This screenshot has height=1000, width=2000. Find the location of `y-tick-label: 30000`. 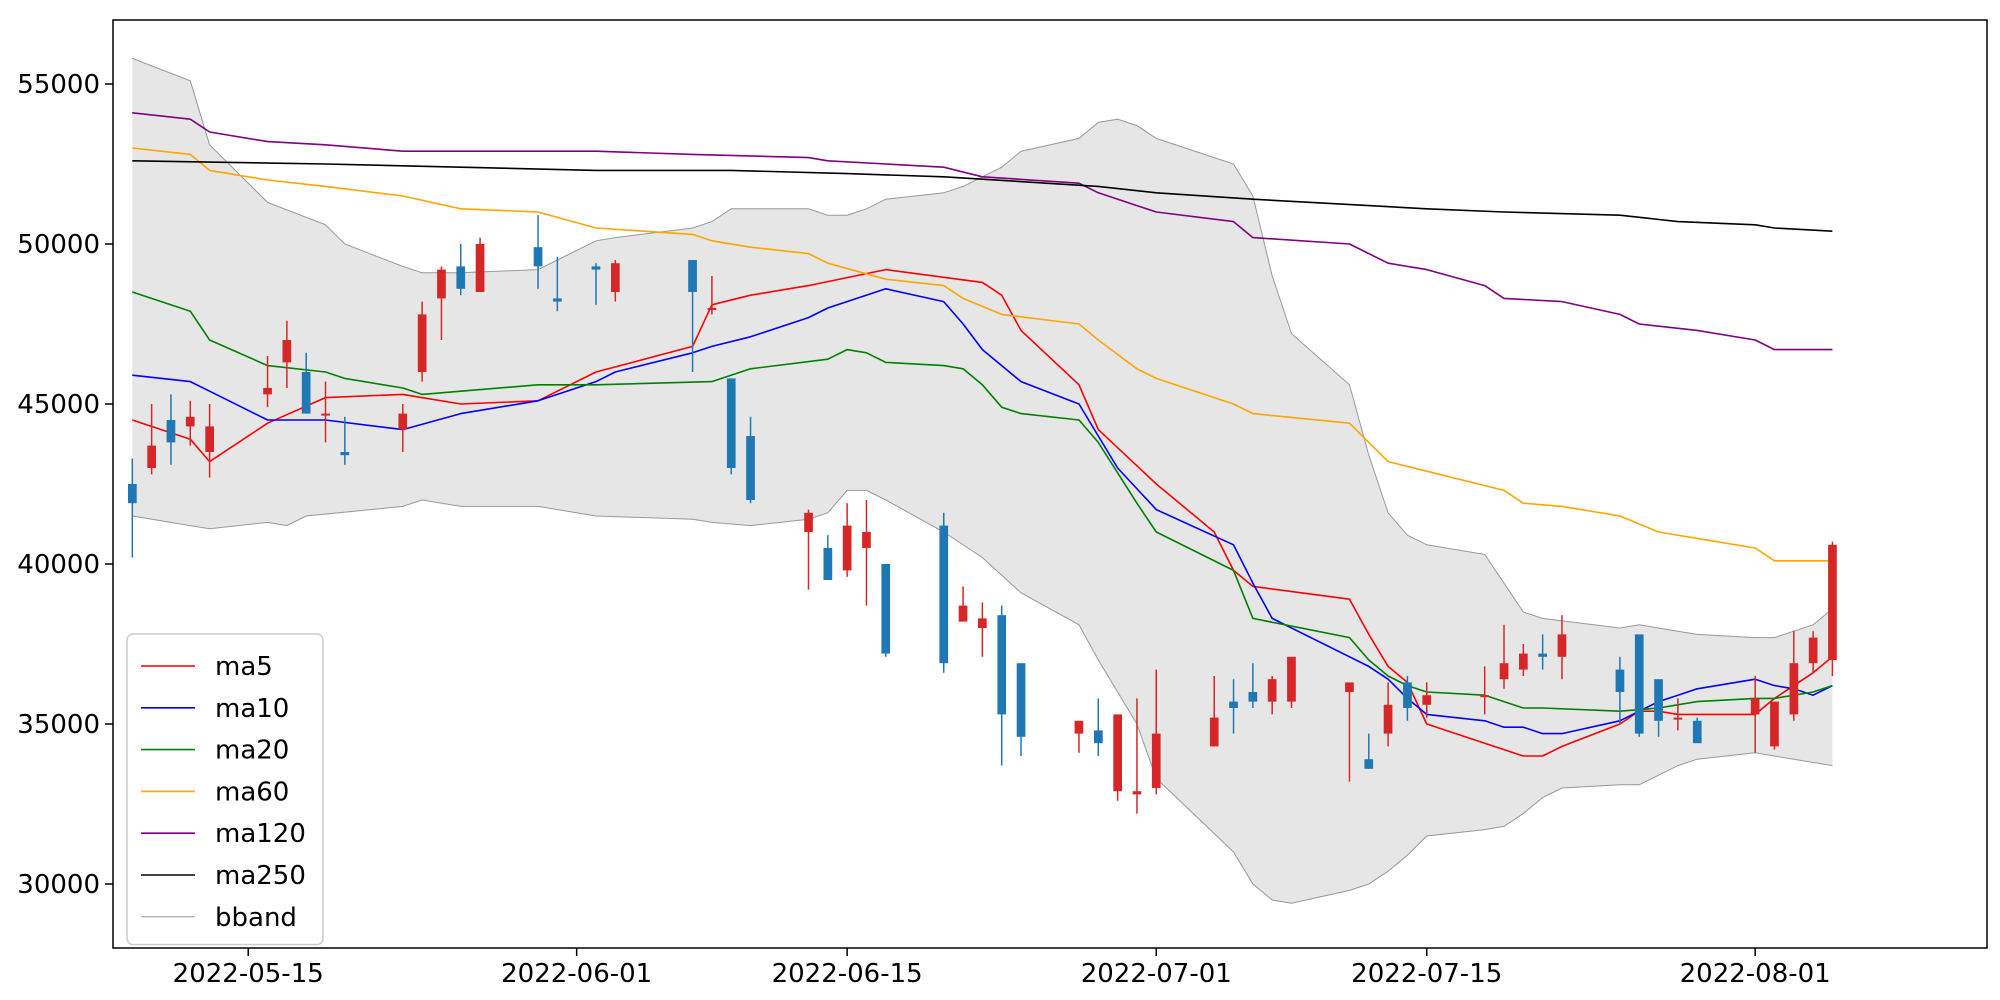

y-tick-label: 30000 is located at coordinates (58, 885).